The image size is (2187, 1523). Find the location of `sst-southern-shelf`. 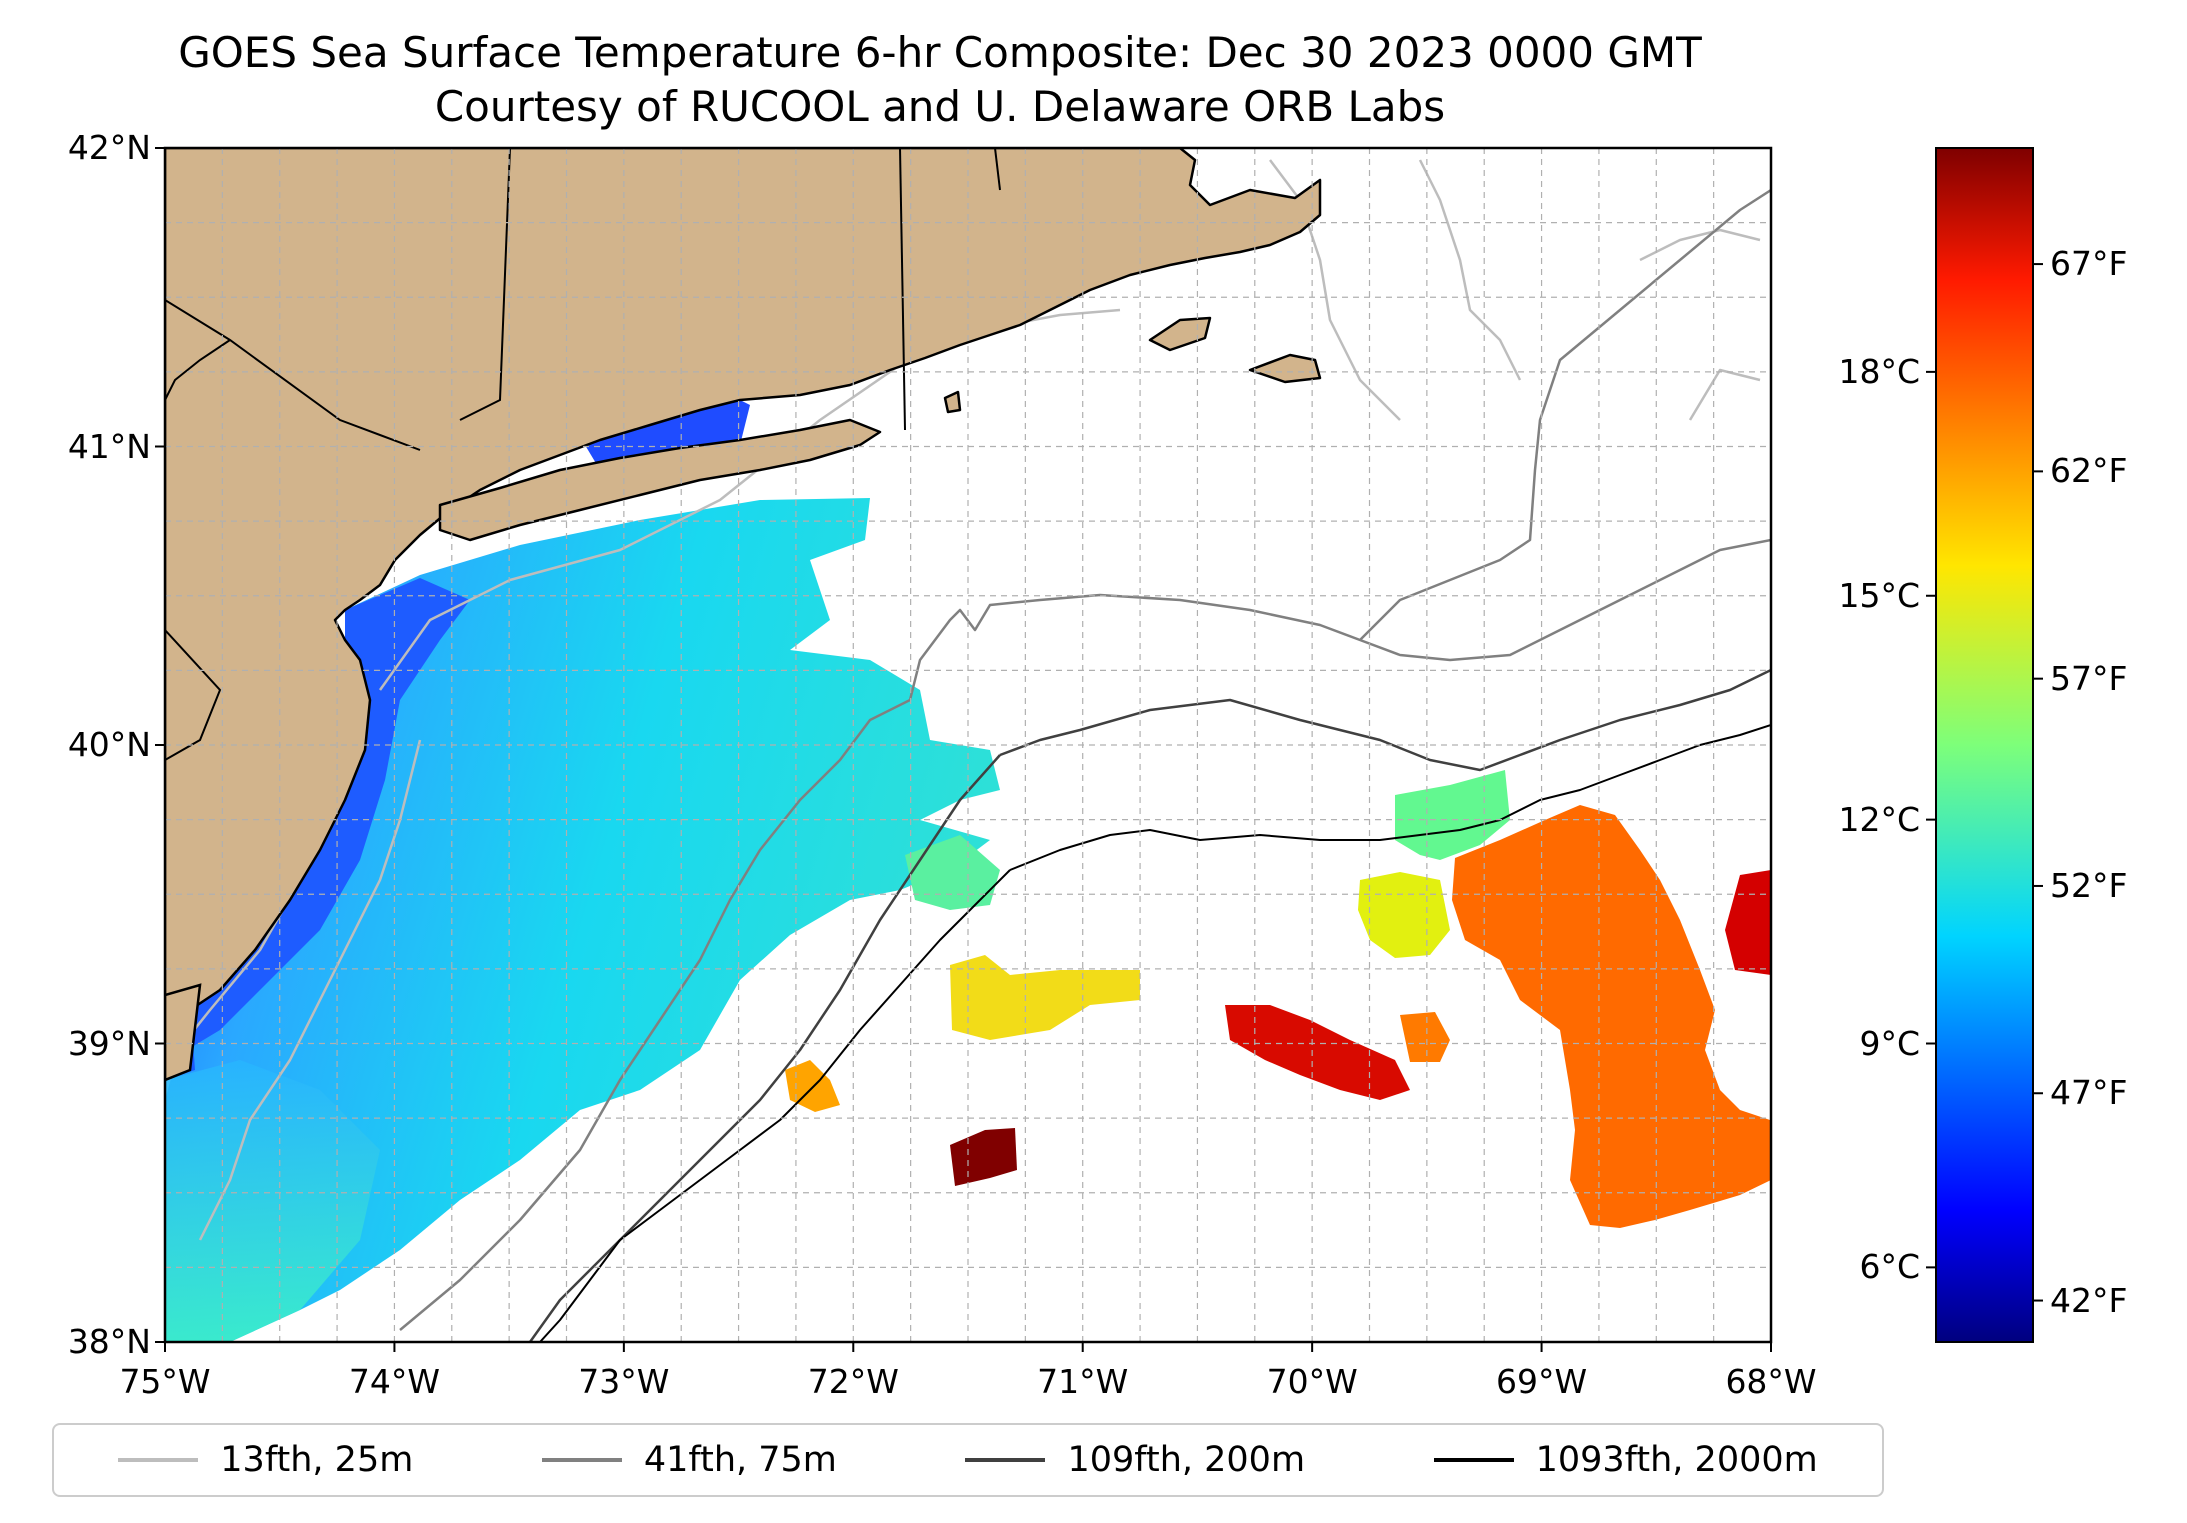

sst-southern-shelf is located at coordinates (272, 1201).